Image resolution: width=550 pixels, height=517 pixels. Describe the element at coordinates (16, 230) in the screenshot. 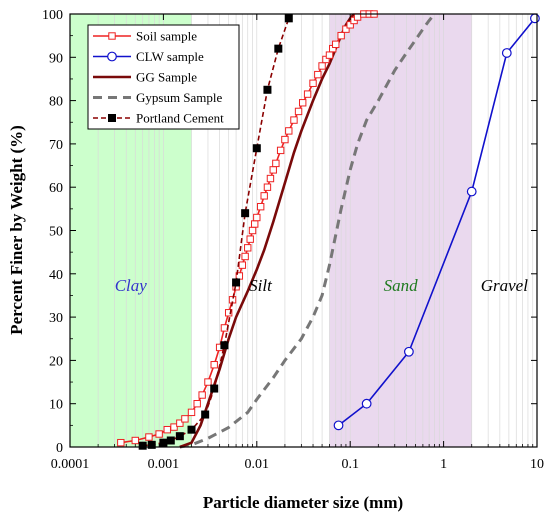

I see `y-axis-title: Percent Finer by Weight (%)` at that location.